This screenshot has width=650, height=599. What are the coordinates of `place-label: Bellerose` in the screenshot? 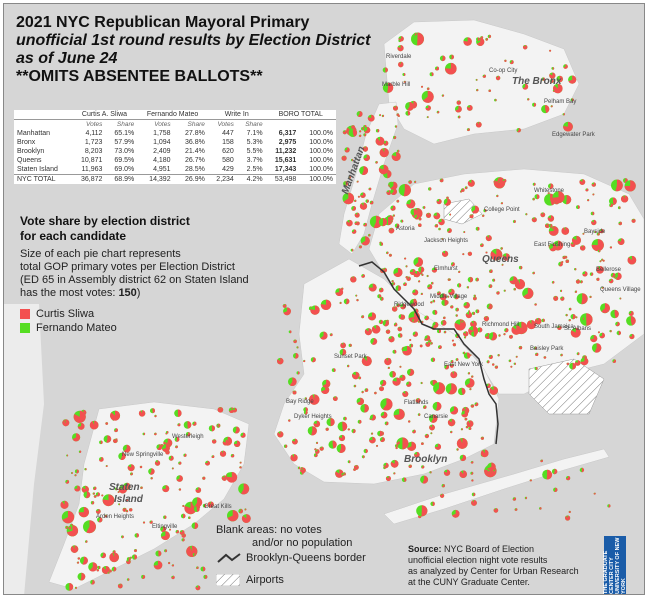 It's located at (609, 270).